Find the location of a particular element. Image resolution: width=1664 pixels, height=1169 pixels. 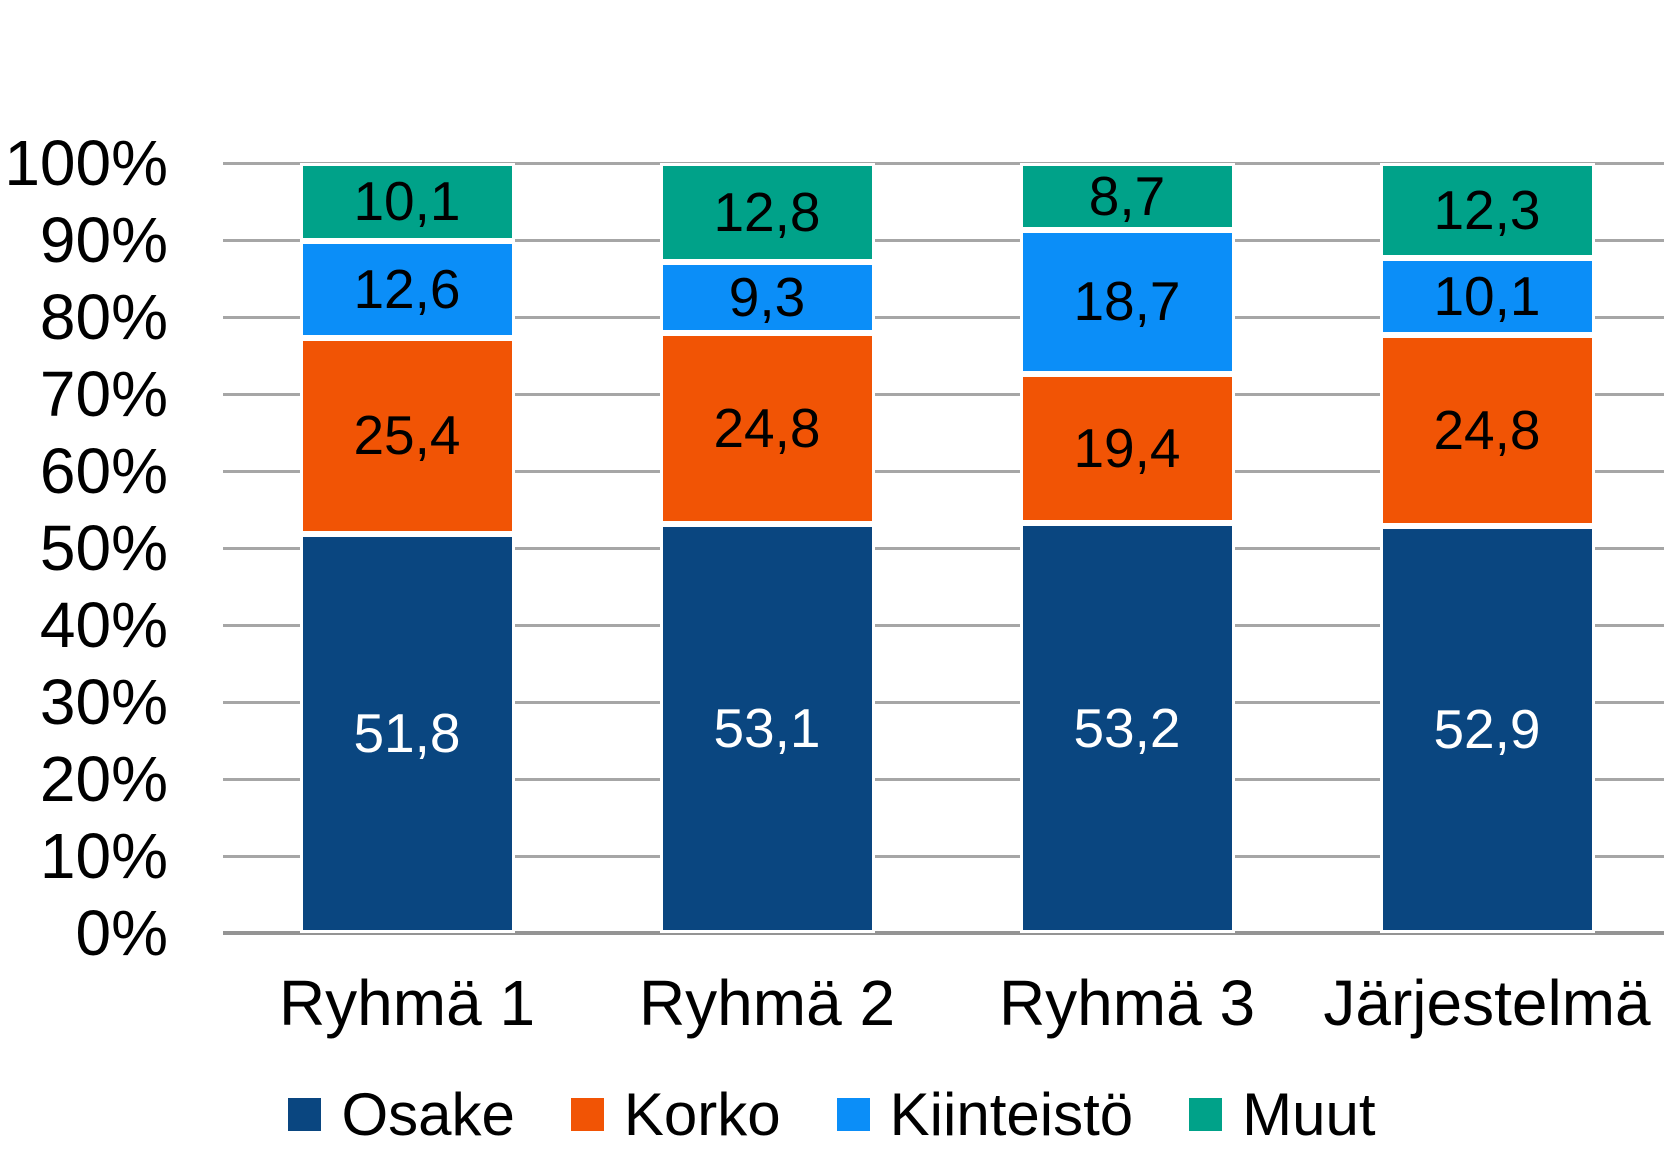

y-tick-label-100pct: 100% is located at coordinates (86, 163).